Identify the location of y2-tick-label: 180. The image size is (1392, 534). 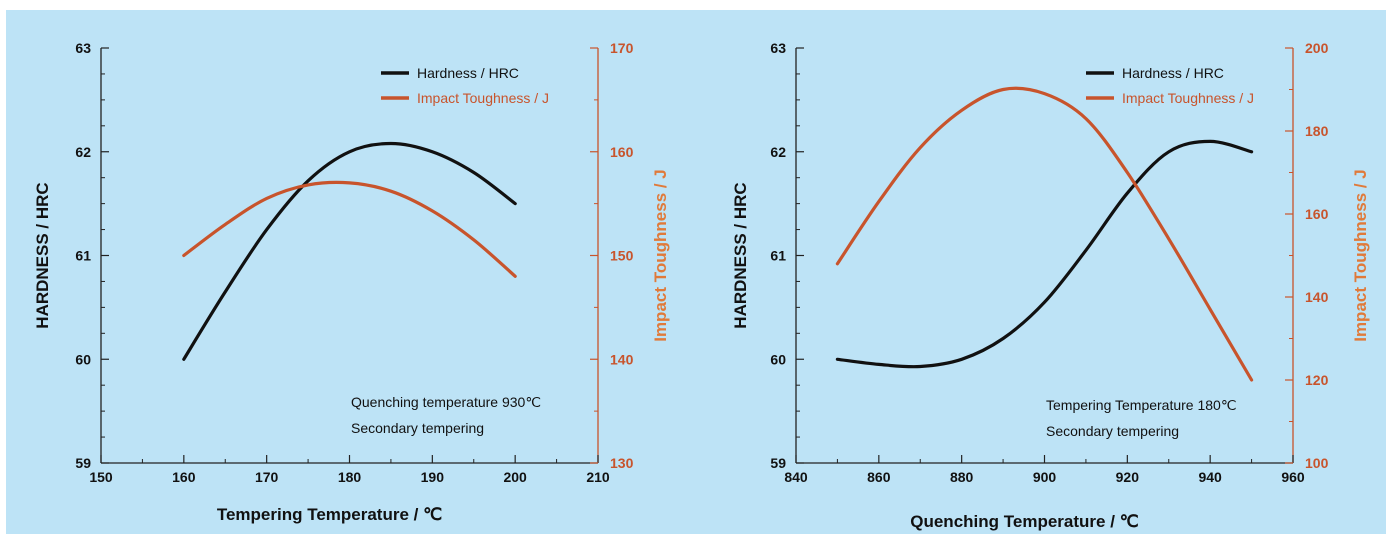
(1317, 131).